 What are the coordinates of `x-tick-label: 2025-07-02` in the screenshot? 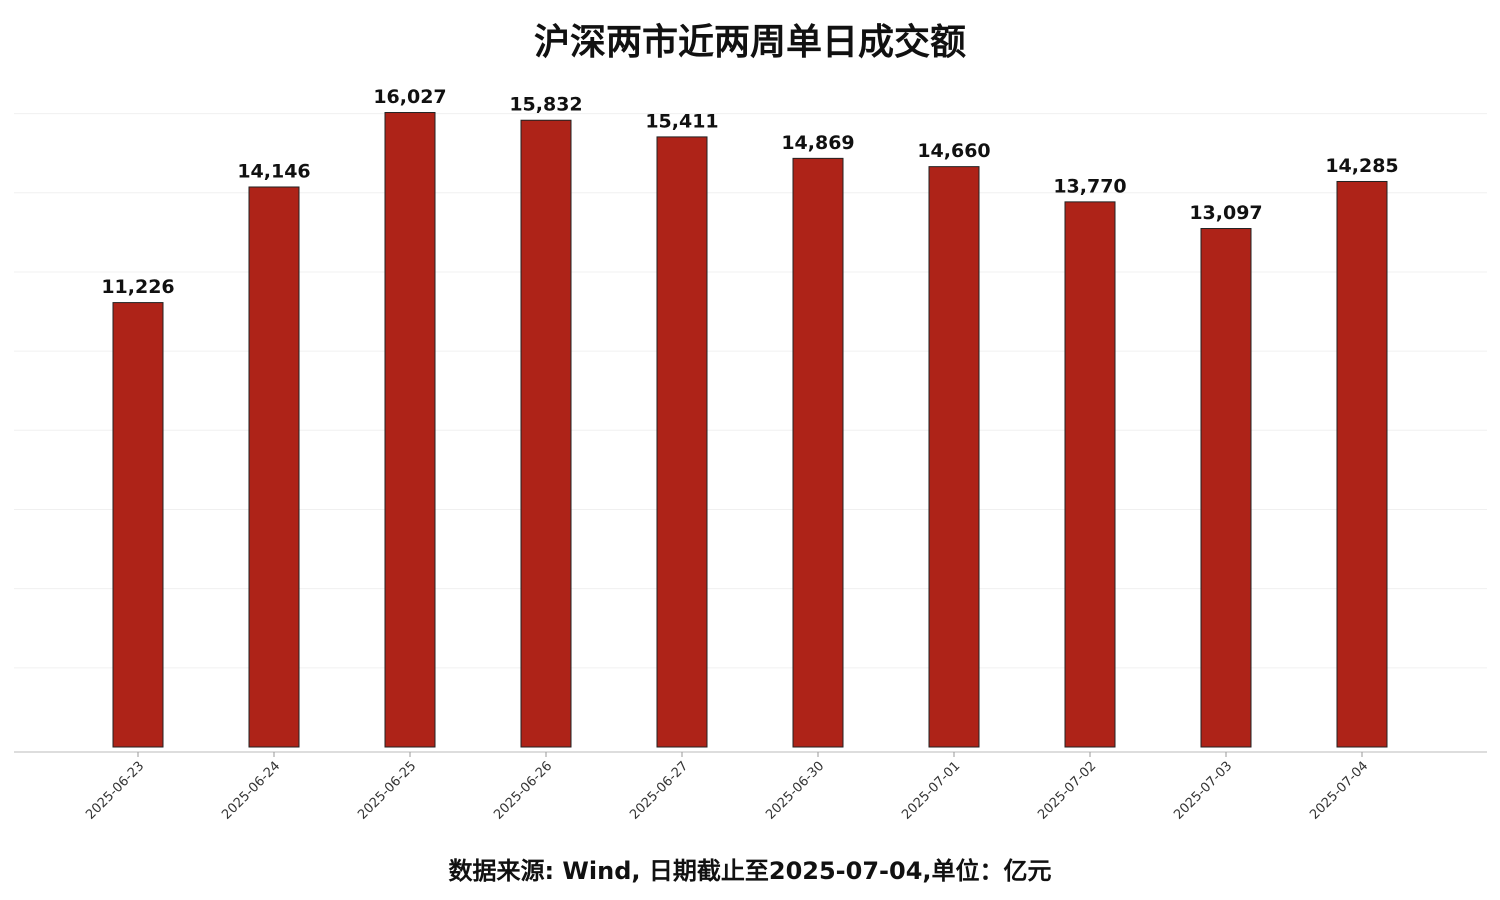 It's located at (1067, 791).